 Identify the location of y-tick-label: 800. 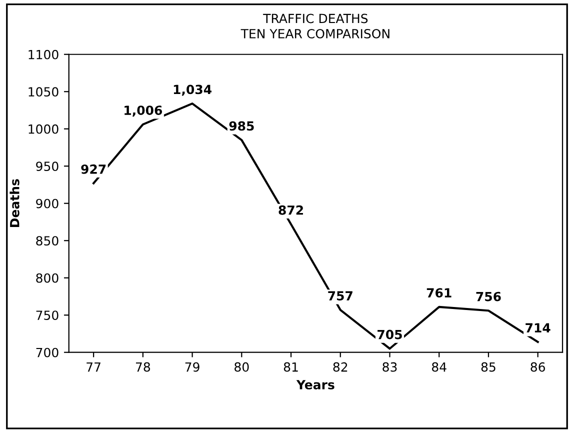
(47, 278).